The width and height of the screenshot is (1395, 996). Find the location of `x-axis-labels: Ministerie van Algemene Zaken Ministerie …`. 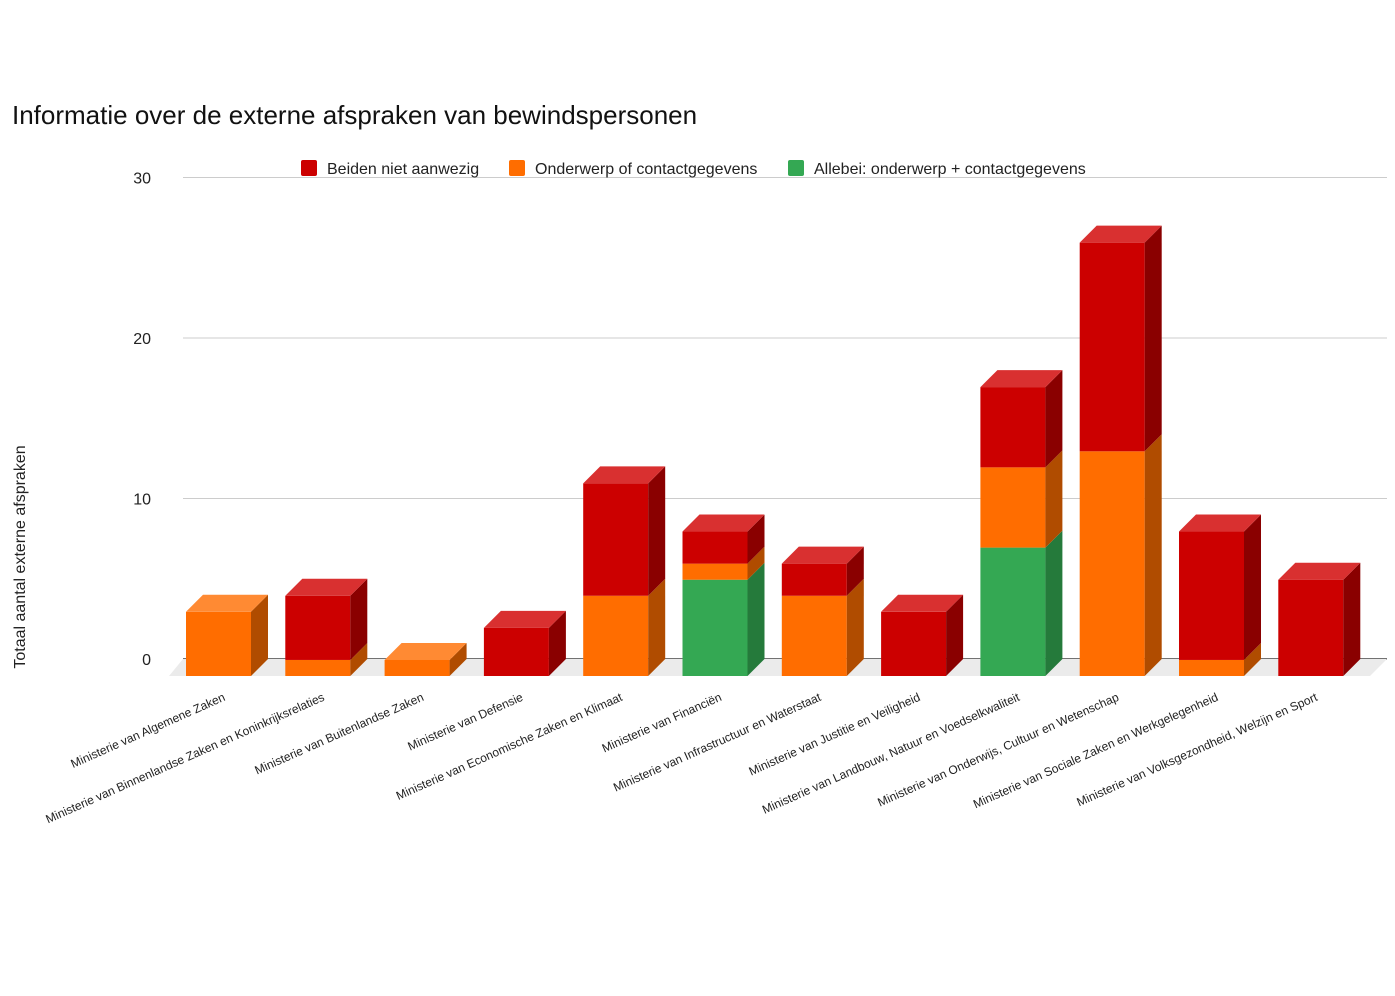

x-axis-labels: Ministerie van Algemene Zaken Ministerie … is located at coordinates (682, 758).